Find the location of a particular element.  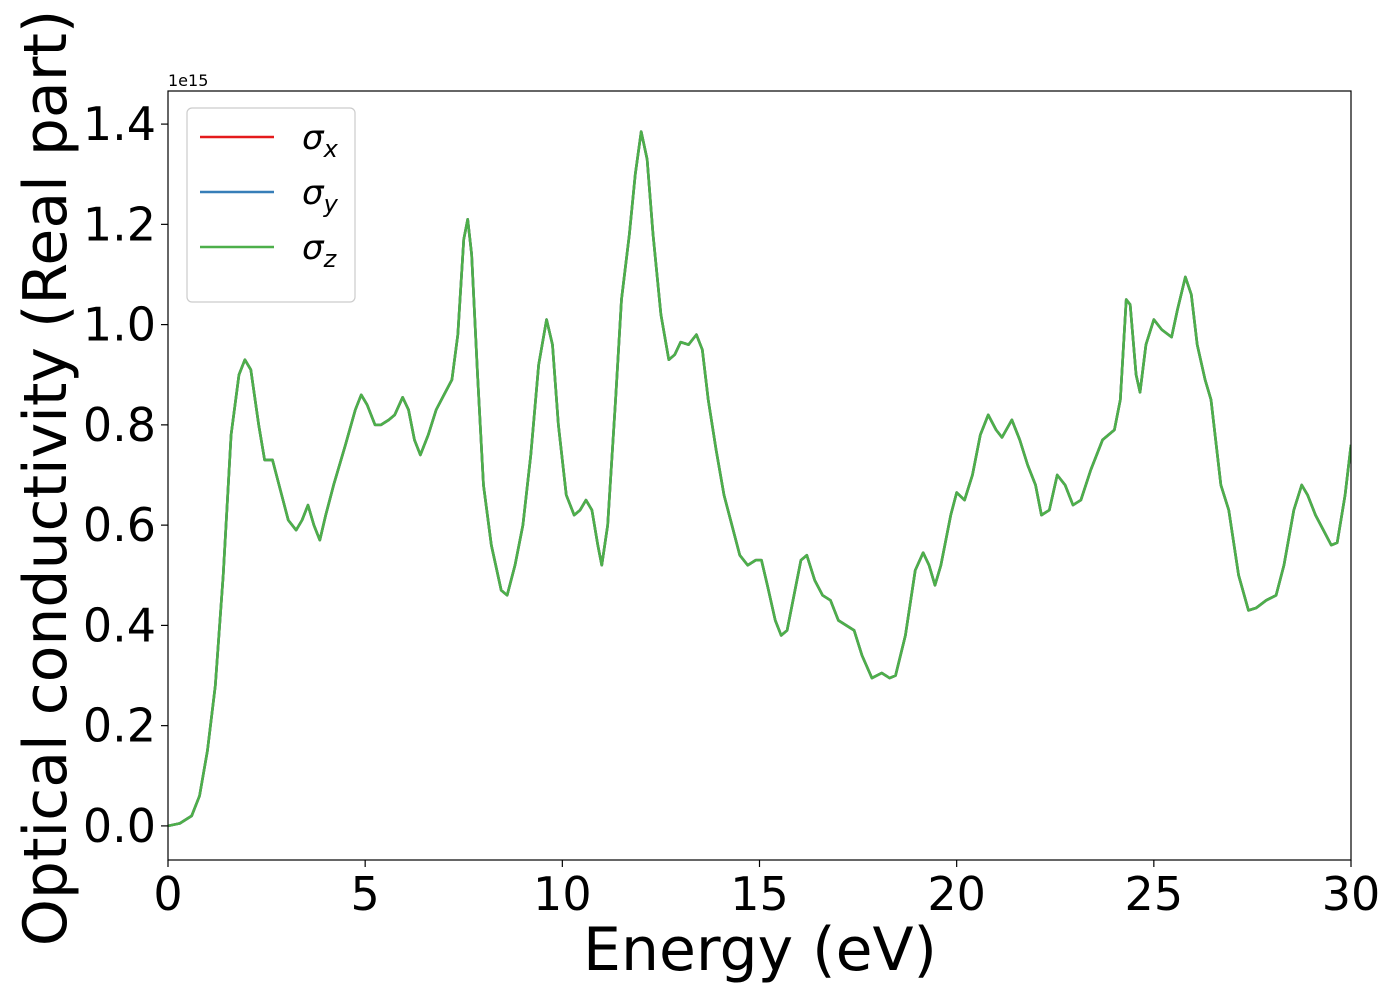

x-tick-label: 20 is located at coordinates (956, 894).